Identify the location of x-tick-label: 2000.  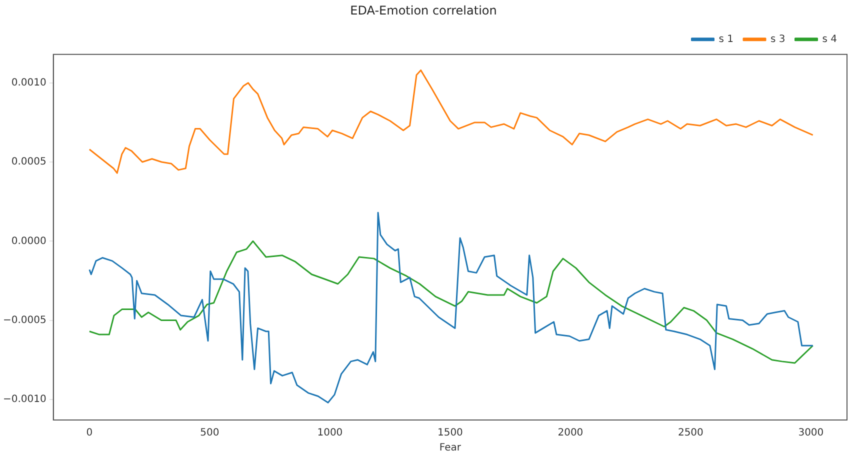
(571, 433).